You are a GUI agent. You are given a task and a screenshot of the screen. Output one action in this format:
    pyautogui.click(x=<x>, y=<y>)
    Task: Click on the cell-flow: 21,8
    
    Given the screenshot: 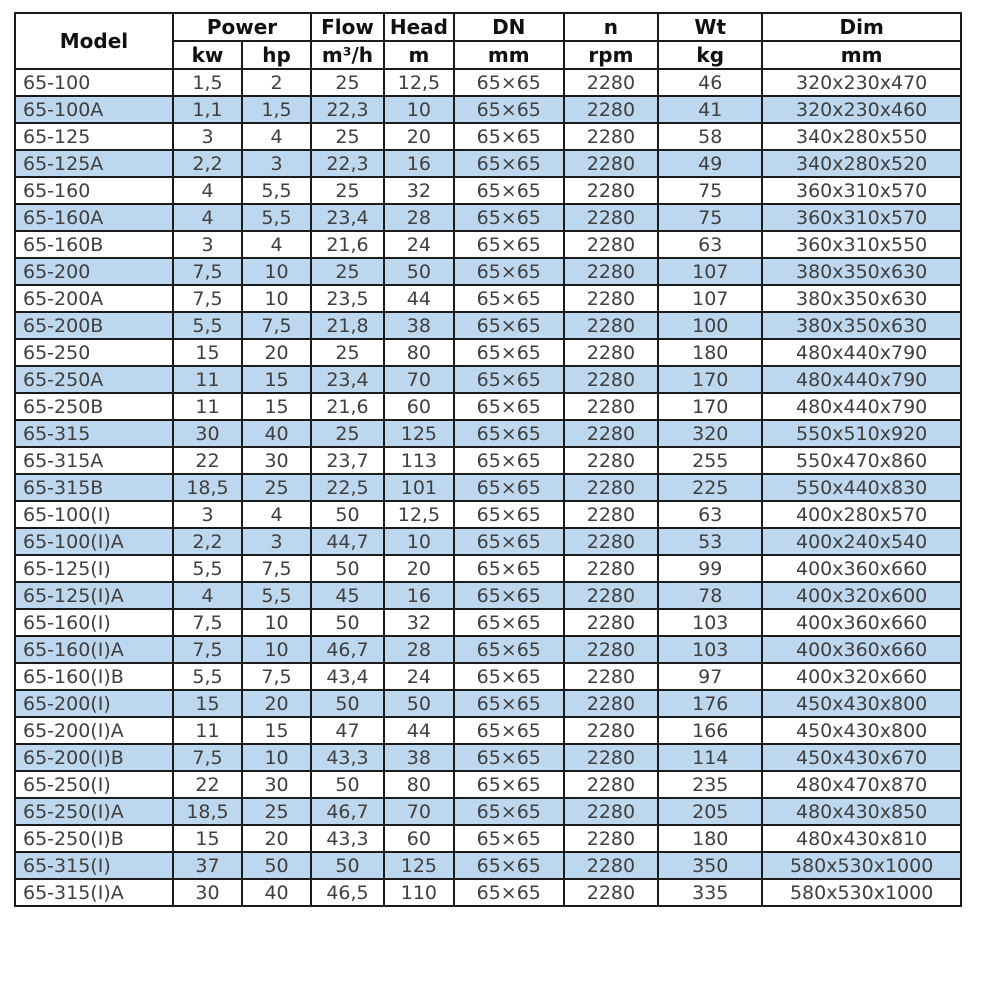 What is the action you would take?
    pyautogui.click(x=347, y=325)
    